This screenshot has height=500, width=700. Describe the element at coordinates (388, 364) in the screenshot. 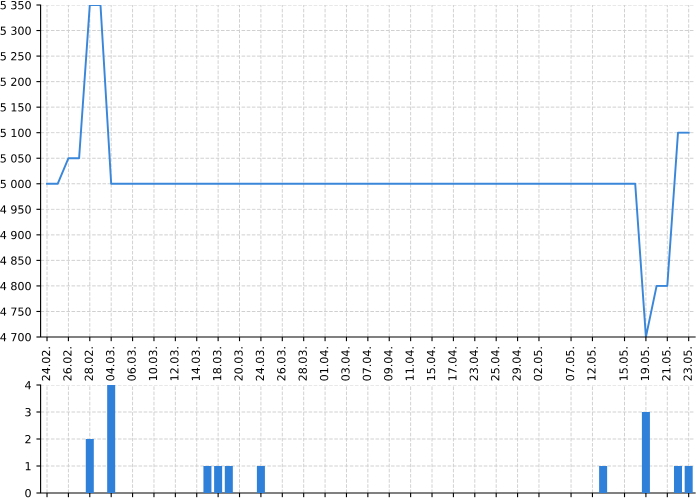

I see `x-tick-label: 09.04.` at that location.